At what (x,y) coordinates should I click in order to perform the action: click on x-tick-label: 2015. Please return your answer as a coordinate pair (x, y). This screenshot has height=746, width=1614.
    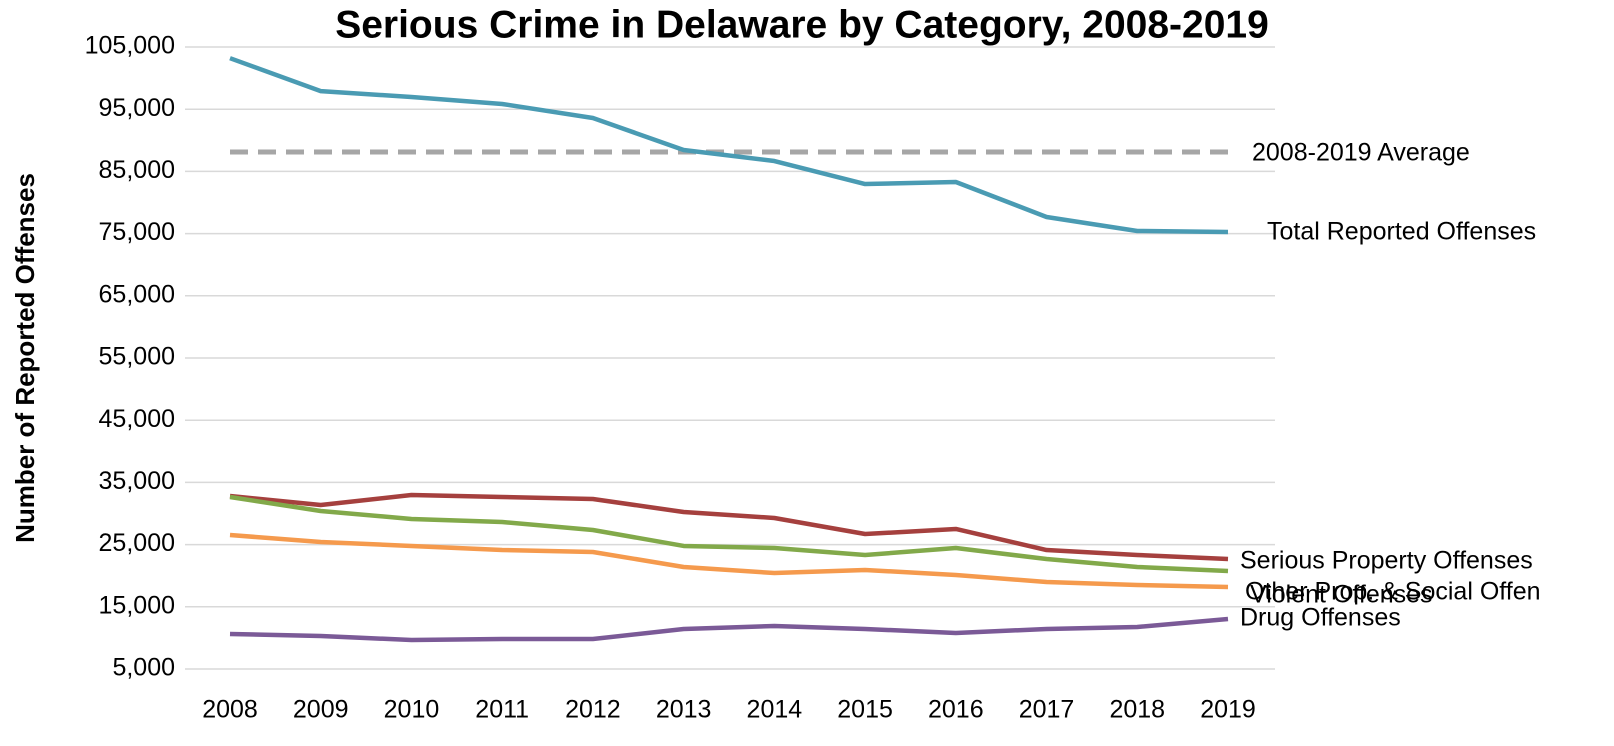
    Looking at the image, I should click on (865, 710).